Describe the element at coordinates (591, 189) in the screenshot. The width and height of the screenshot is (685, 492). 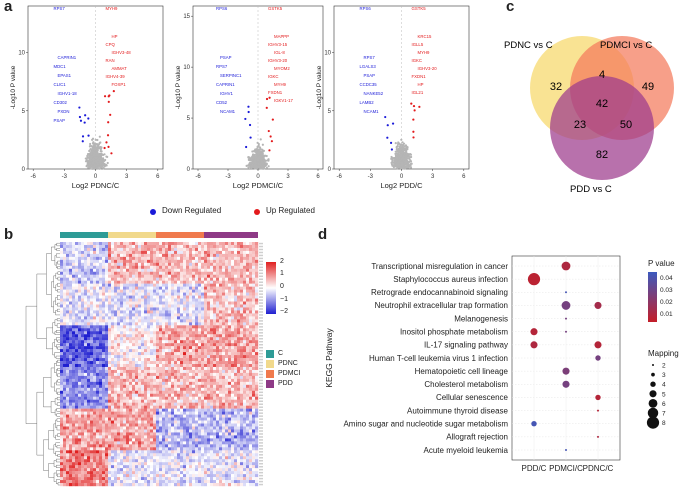
I see `venn-set-pdd: PDD vs C` at that location.